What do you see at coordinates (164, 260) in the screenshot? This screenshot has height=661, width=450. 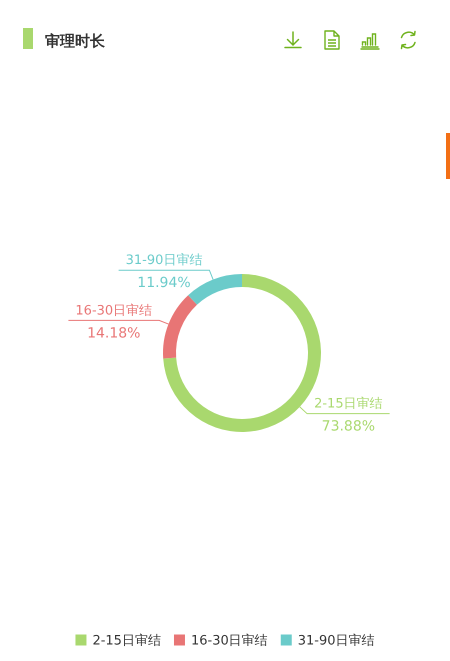 I see `slice-label: 31-90日审结` at bounding box center [164, 260].